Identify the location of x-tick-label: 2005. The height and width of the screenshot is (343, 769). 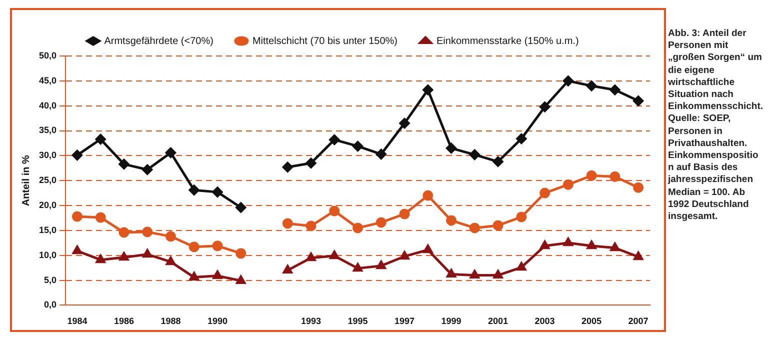
(592, 321).